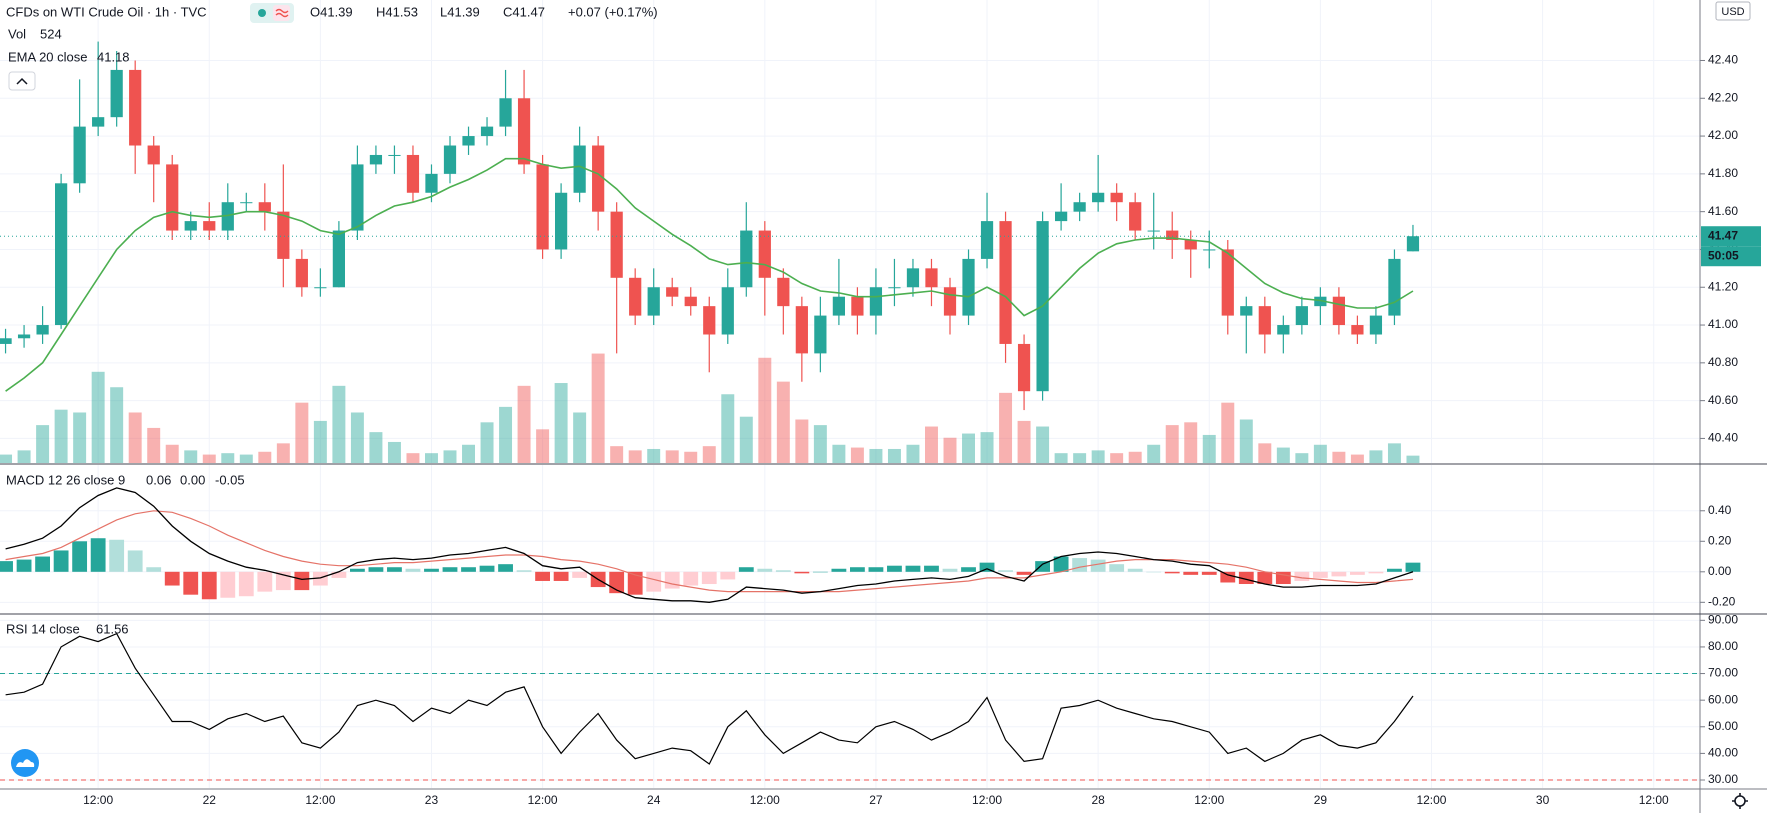  Describe the element at coordinates (1723, 135) in the screenshot. I see `y-tick-label: 42.00` at that location.